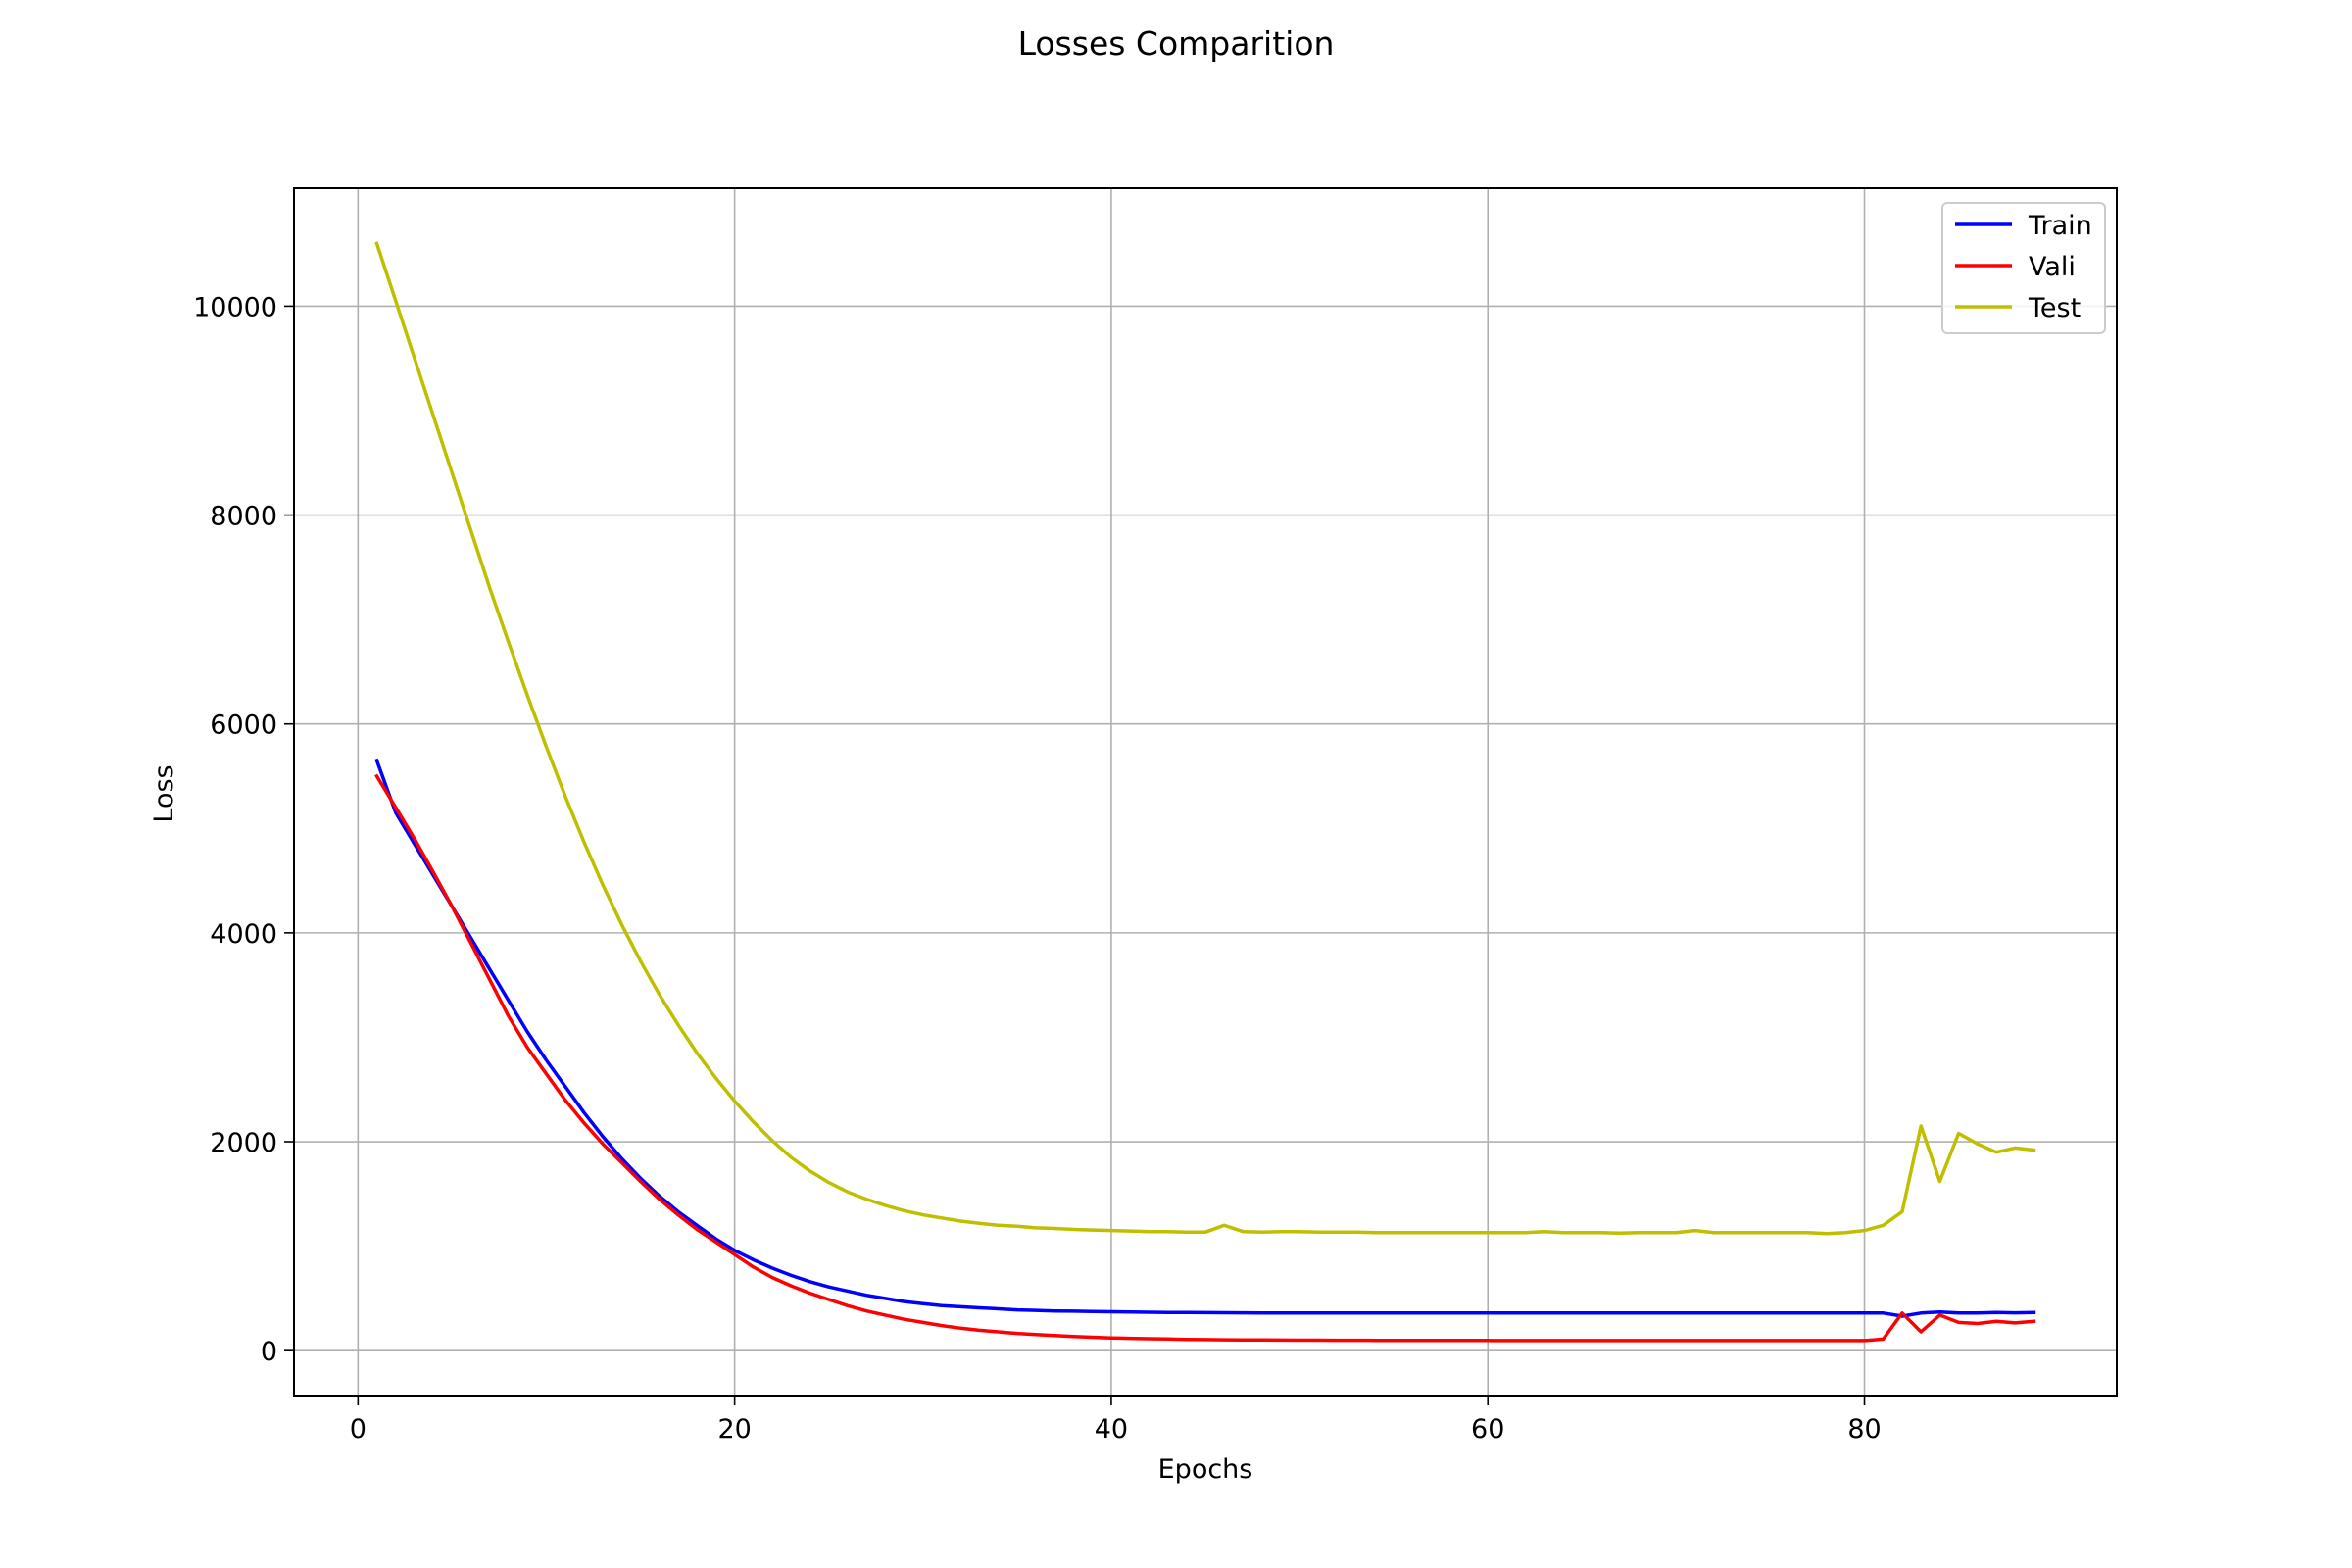 The width and height of the screenshot is (2352, 1568). Describe the element at coordinates (1864, 1429) in the screenshot. I see `x-tick-label: 80` at that location.